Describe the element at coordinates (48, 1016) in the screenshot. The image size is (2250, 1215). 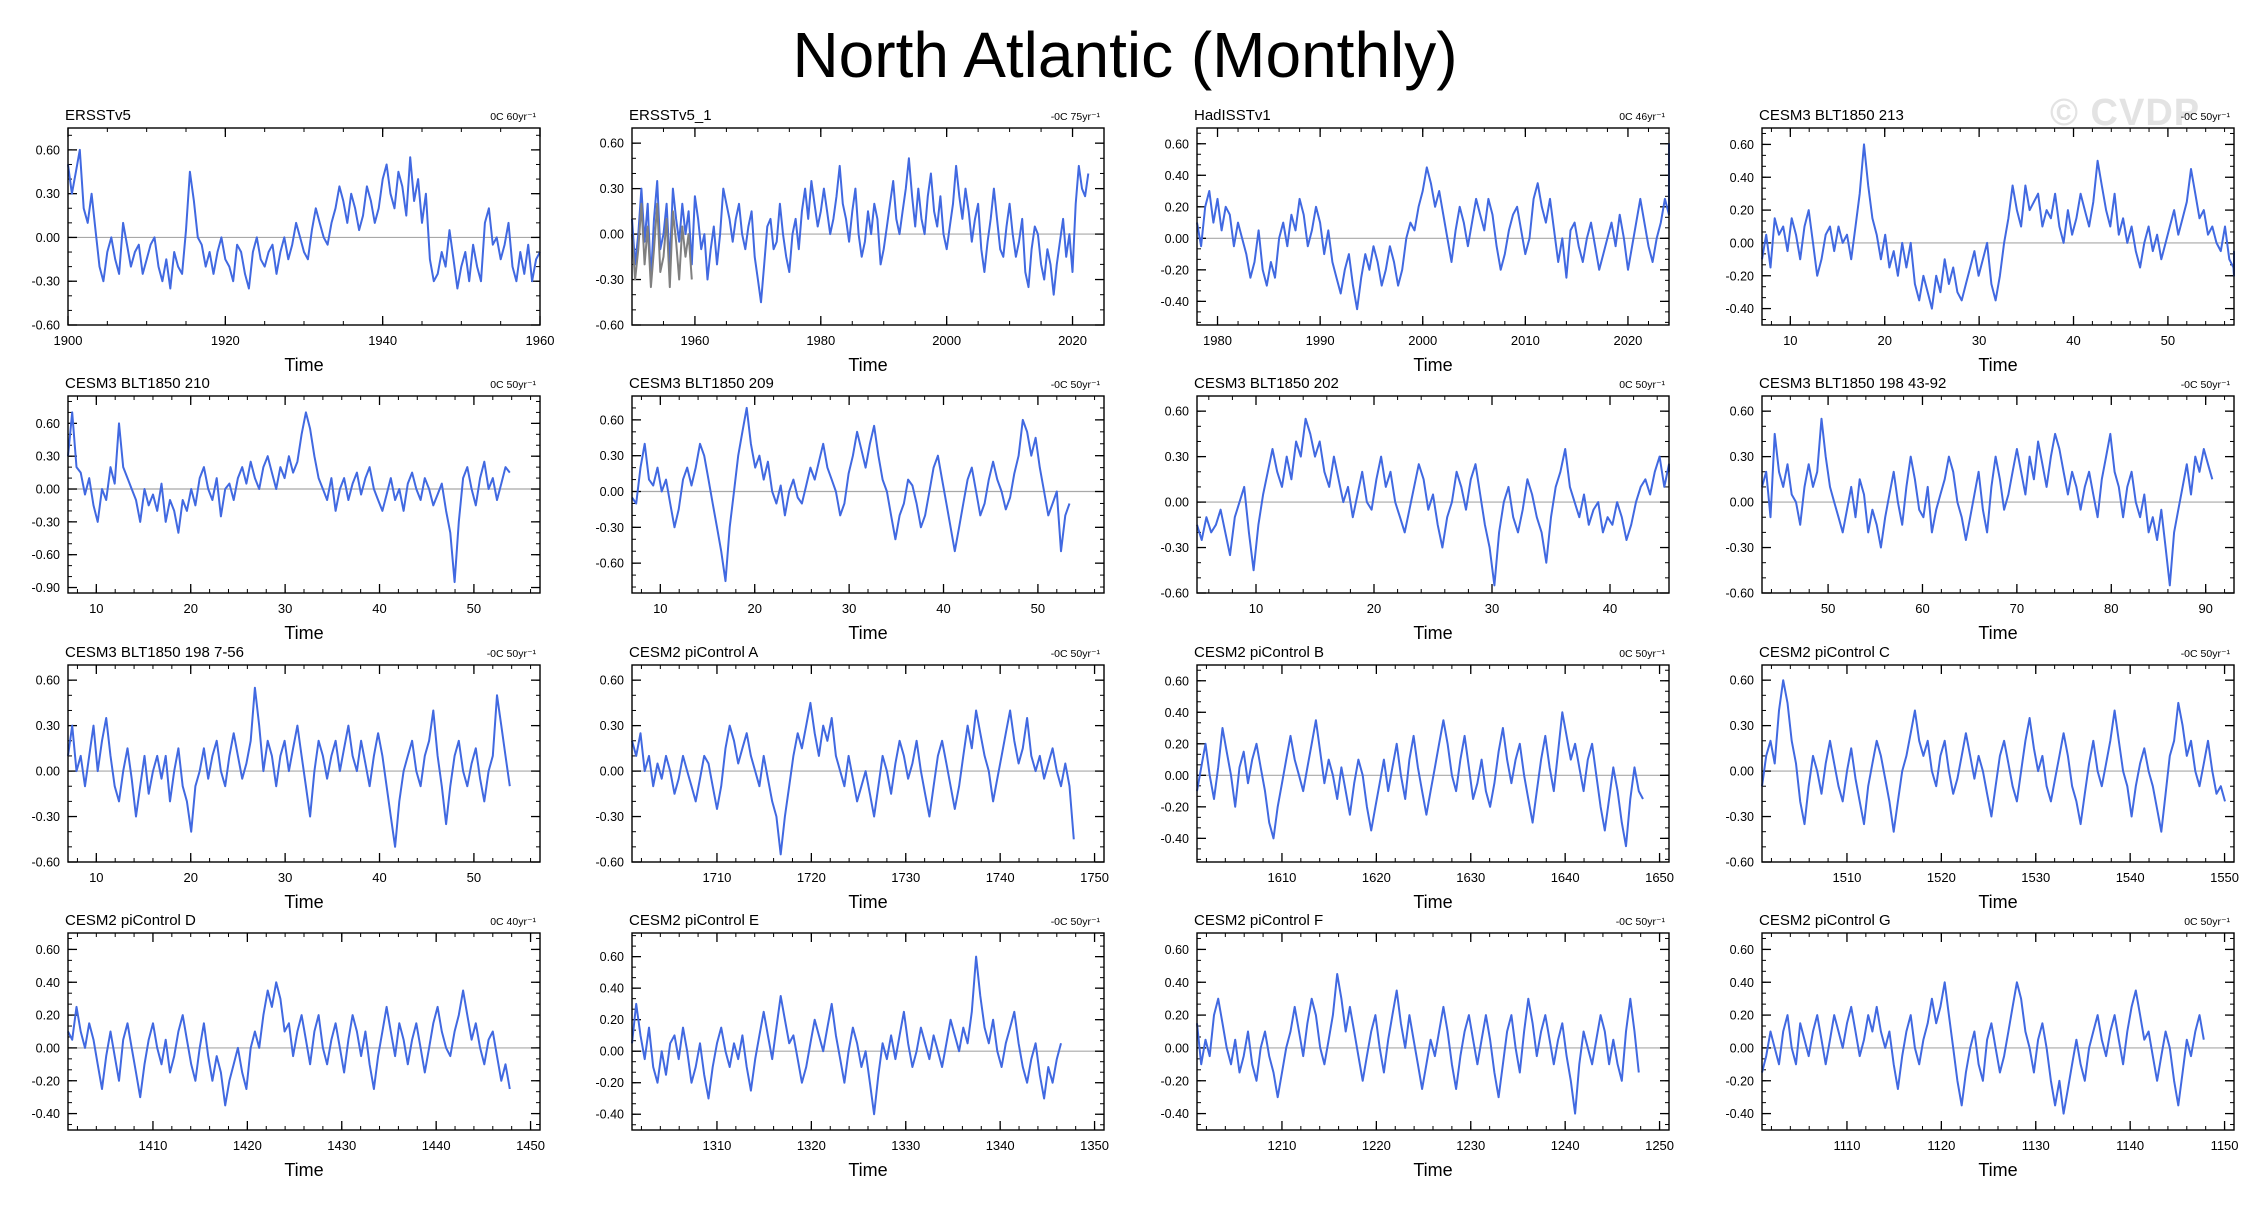
I see `y-tick-label: 0.20` at that location.